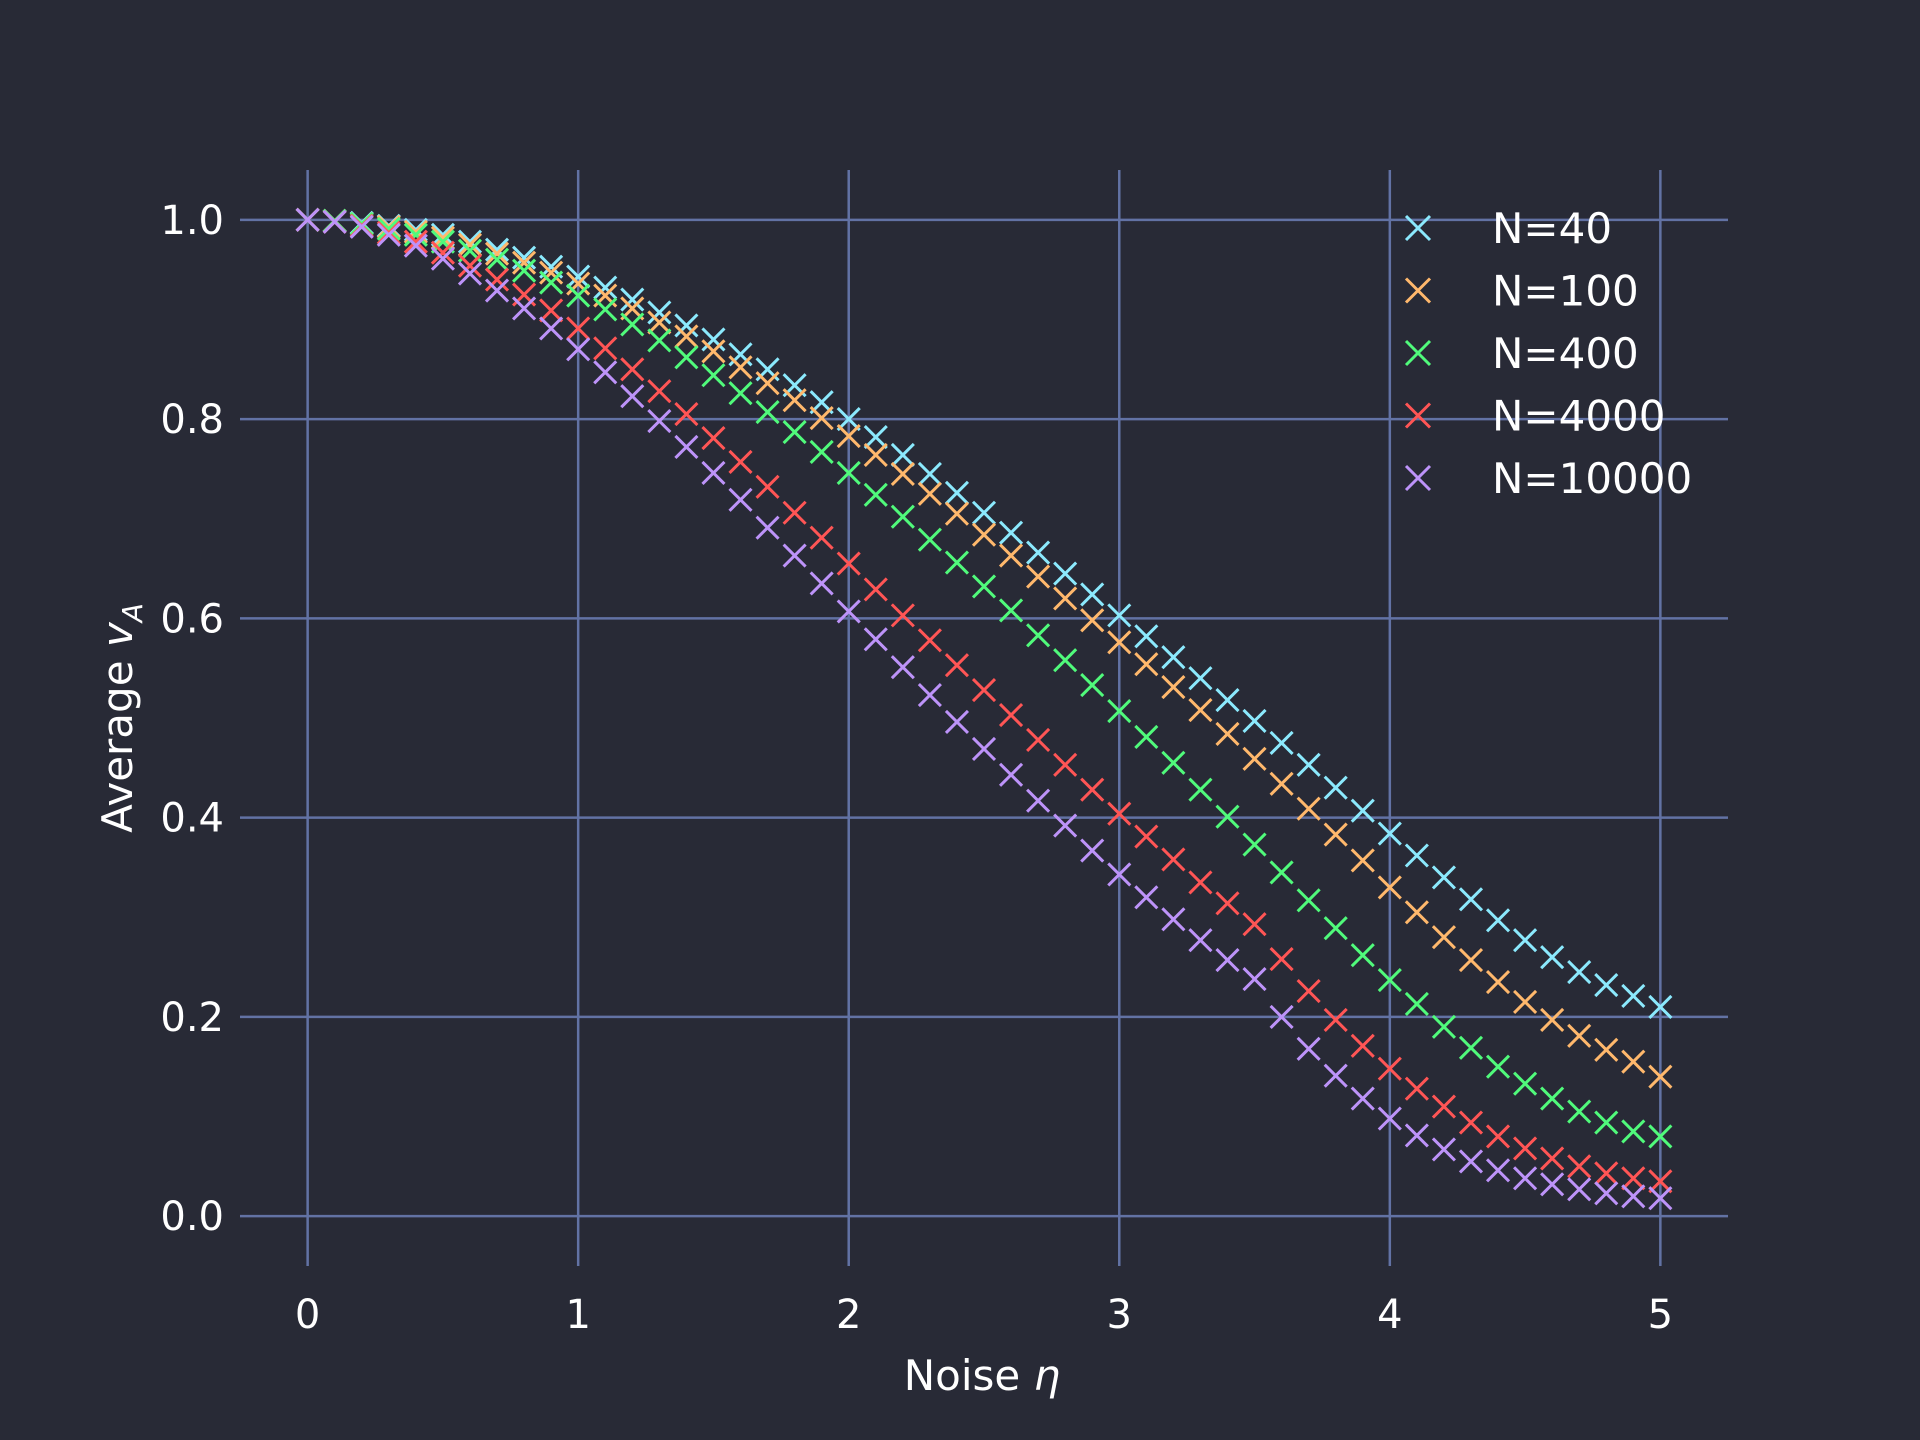 The image size is (1920, 1440). What do you see at coordinates (1660, 1315) in the screenshot?
I see `x-tick-label: 5` at bounding box center [1660, 1315].